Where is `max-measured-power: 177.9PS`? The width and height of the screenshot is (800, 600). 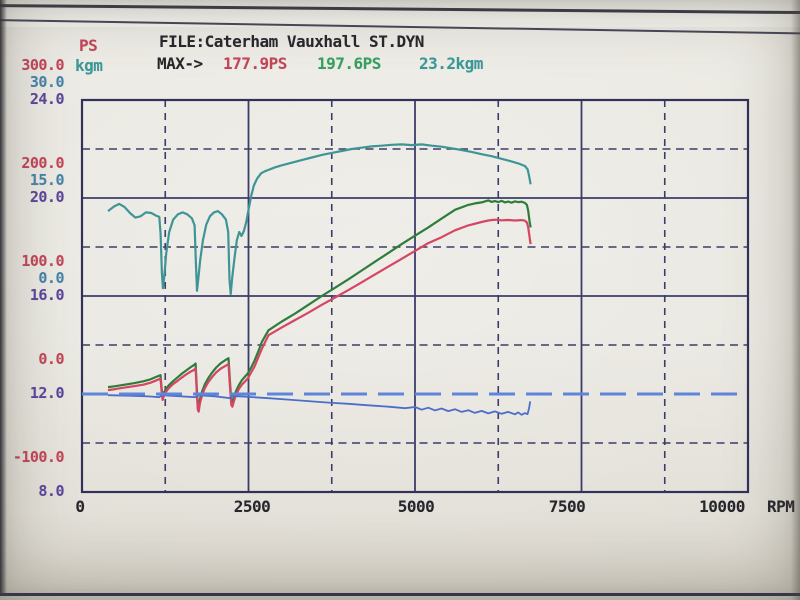
max-measured-power: 177.9PS is located at coordinates (255, 63).